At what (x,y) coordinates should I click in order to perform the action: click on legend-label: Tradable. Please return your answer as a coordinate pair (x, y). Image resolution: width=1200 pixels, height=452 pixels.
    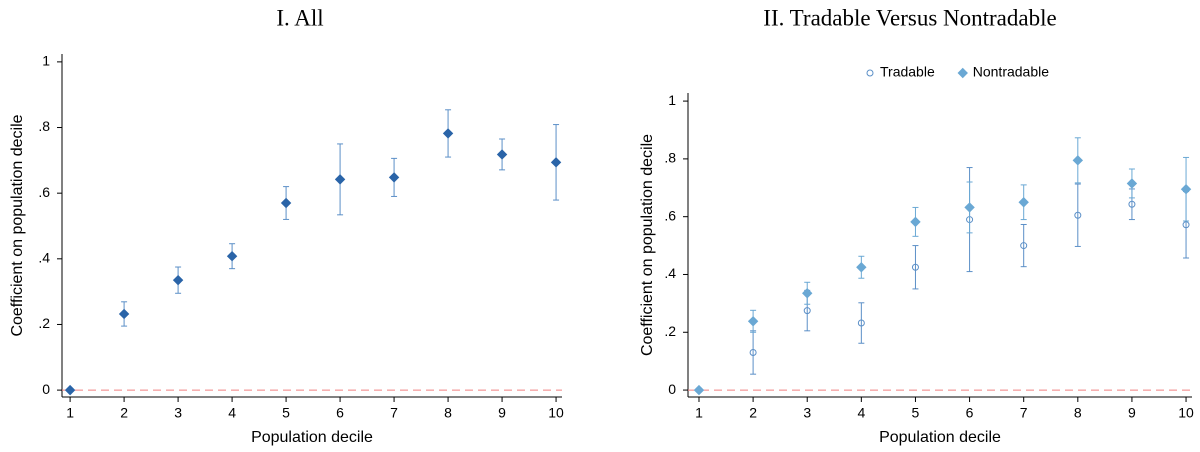
    Looking at the image, I should click on (907, 72).